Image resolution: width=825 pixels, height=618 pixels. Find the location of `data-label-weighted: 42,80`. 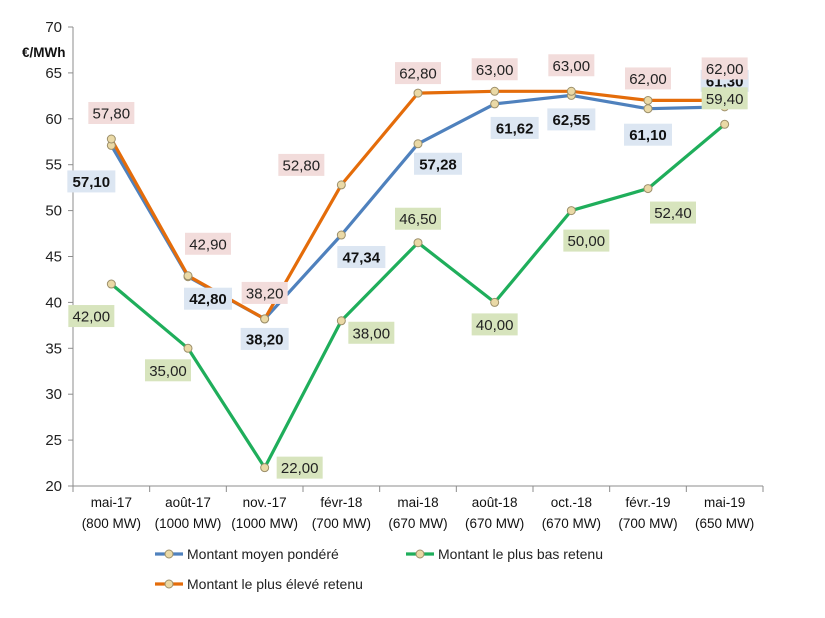

data-label-weighted: 42,80 is located at coordinates (208, 299).